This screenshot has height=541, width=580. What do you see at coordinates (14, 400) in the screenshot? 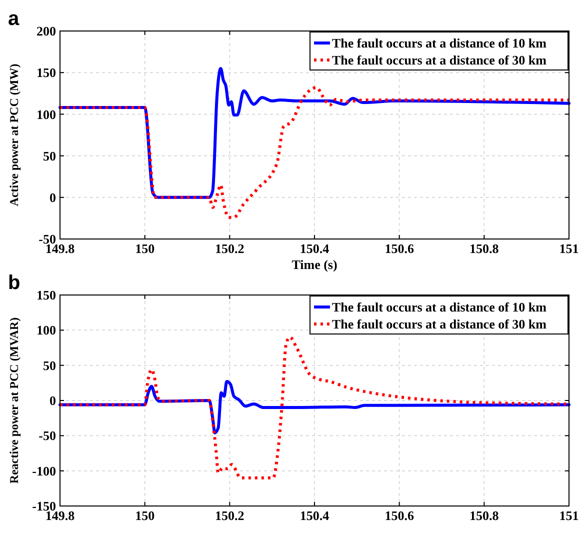
I see `y-axis-title: Reactive power at PCC (MVAR)` at bounding box center [14, 400].